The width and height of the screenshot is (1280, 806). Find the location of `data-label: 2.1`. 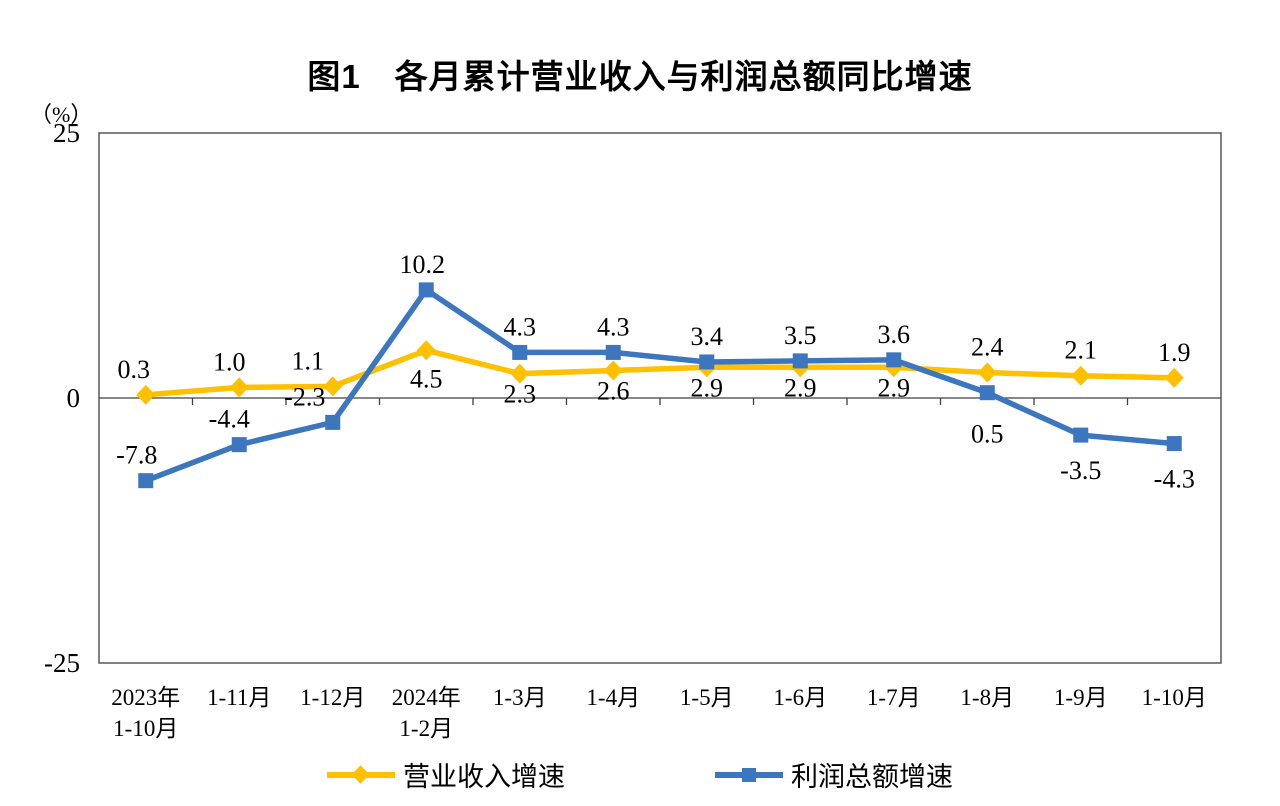

data-label: 2.1 is located at coordinates (1081, 350).